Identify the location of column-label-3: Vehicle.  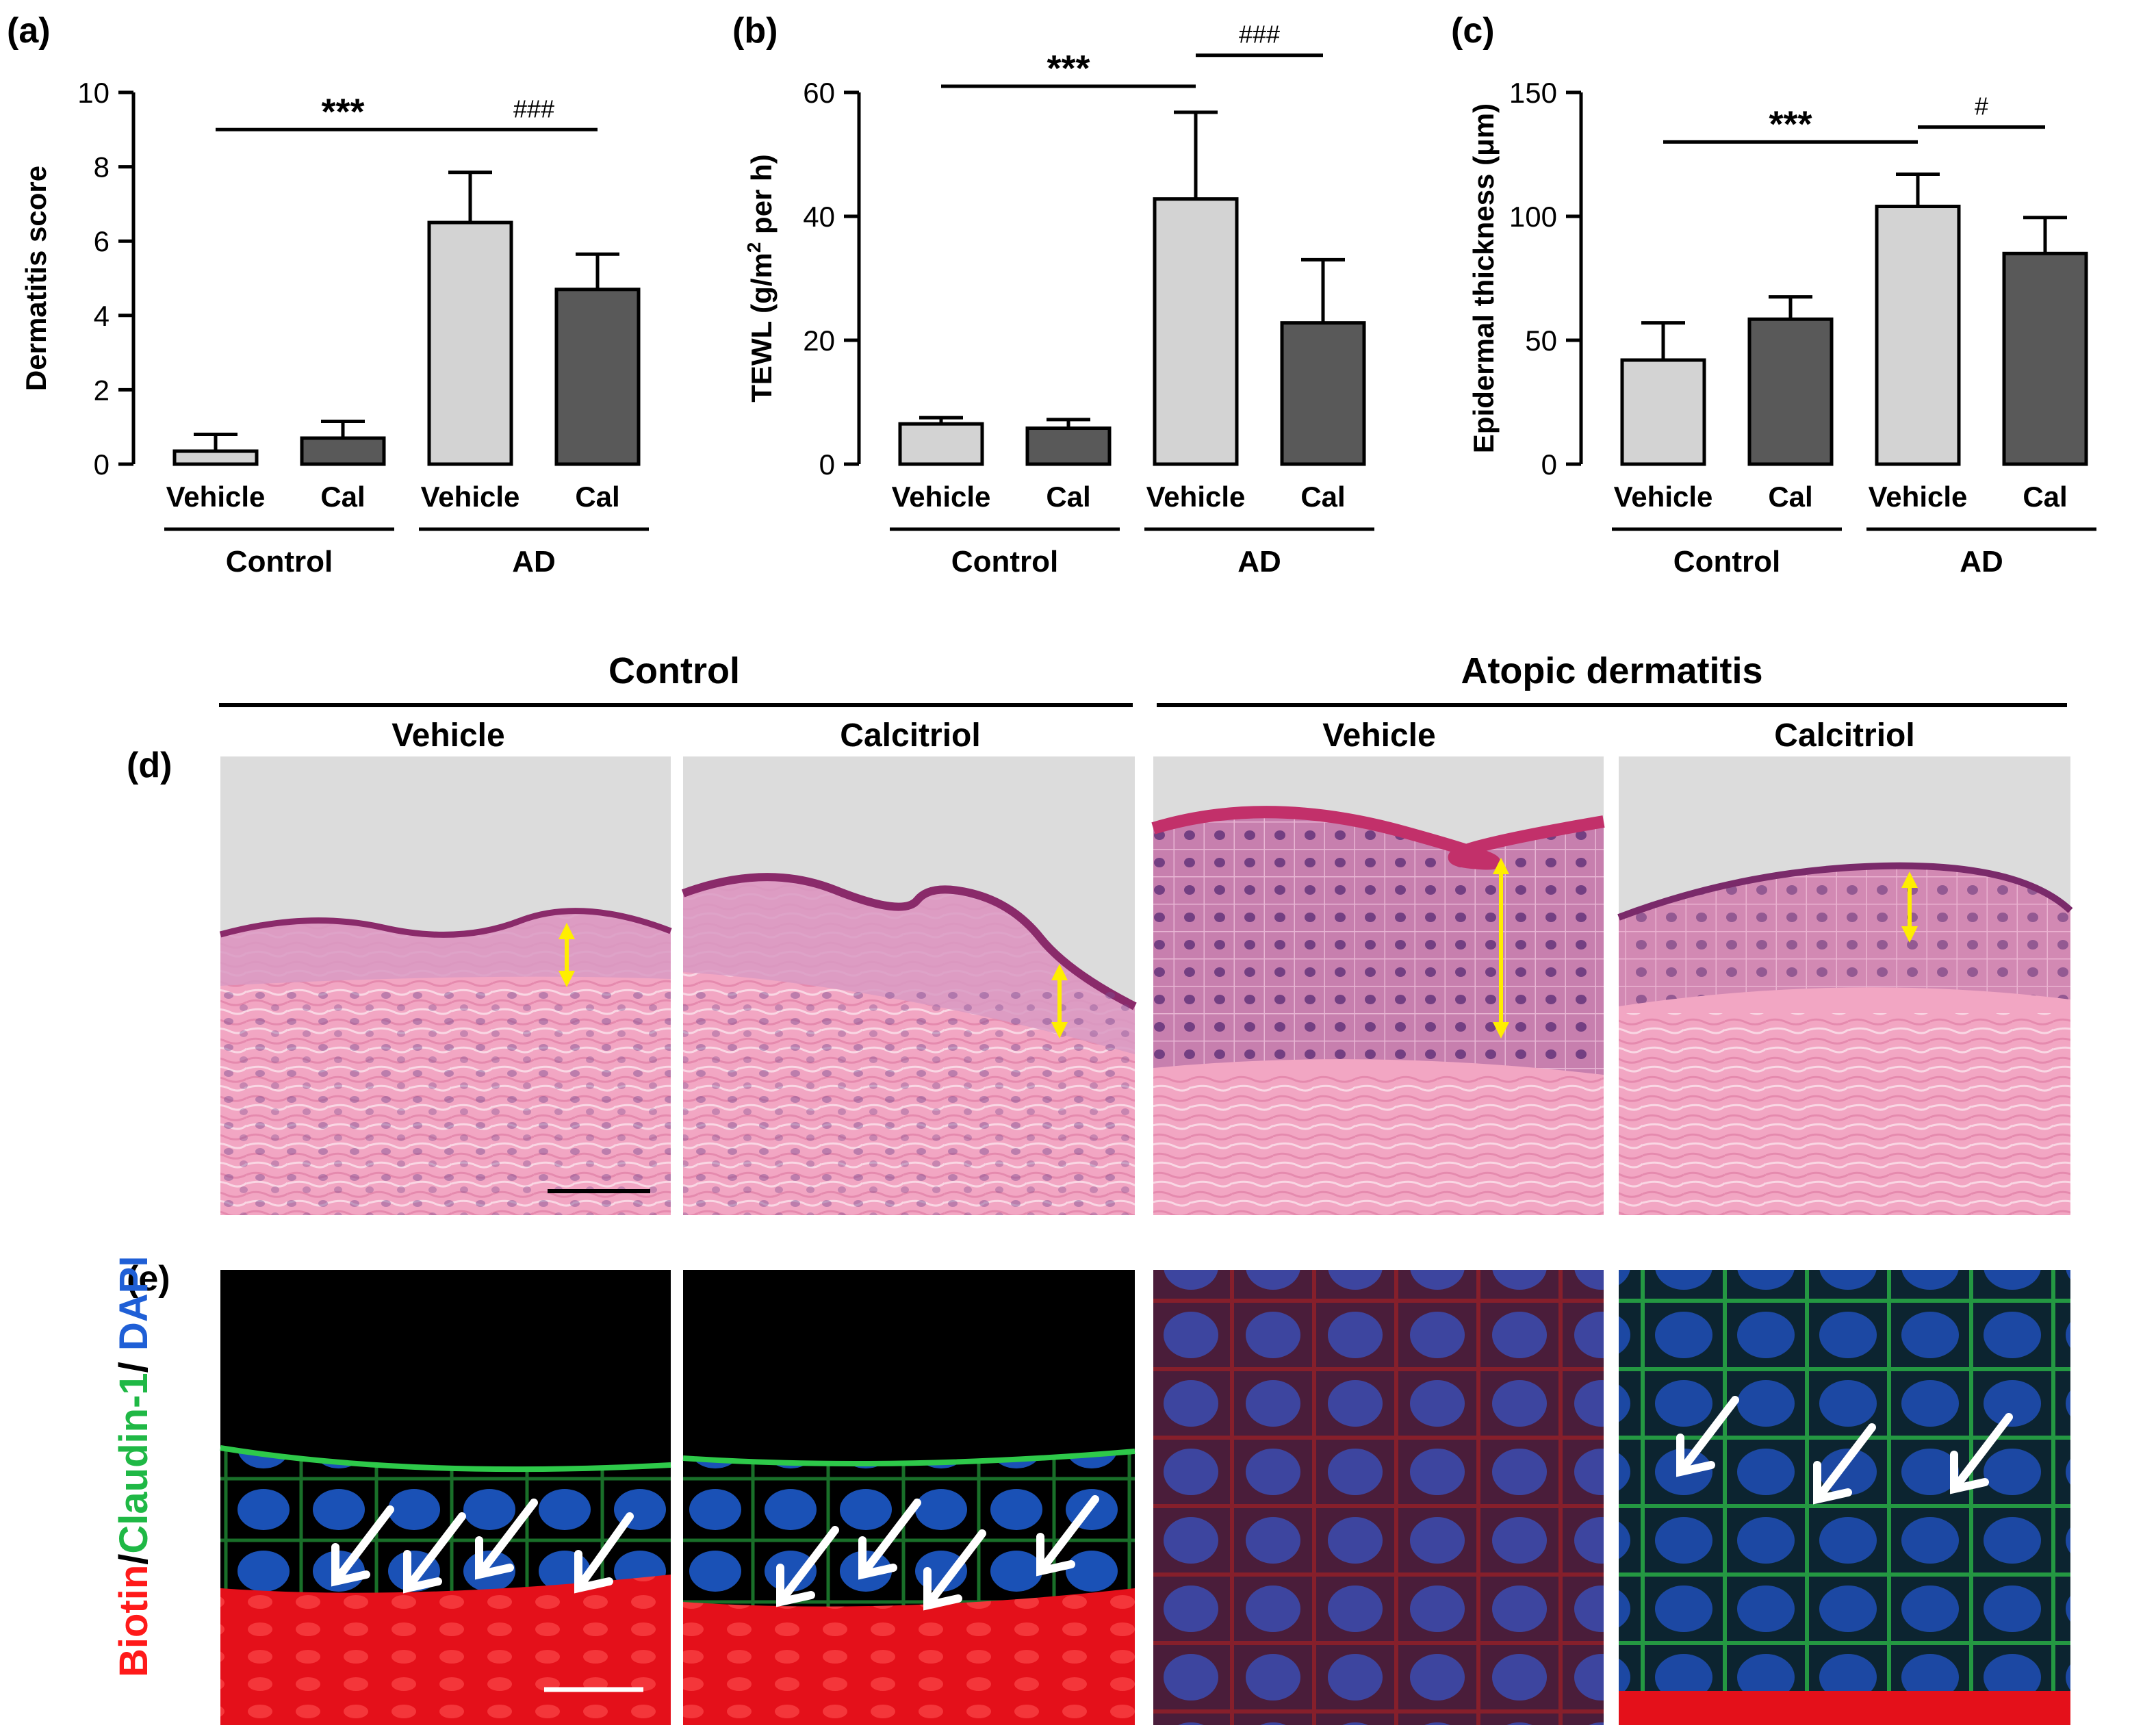
(1378, 735).